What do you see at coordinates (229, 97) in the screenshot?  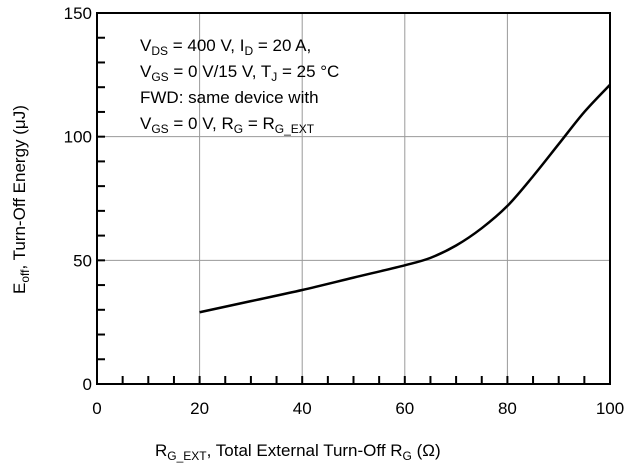 I see `annotation-line-3: FWD: same device with` at bounding box center [229, 97].